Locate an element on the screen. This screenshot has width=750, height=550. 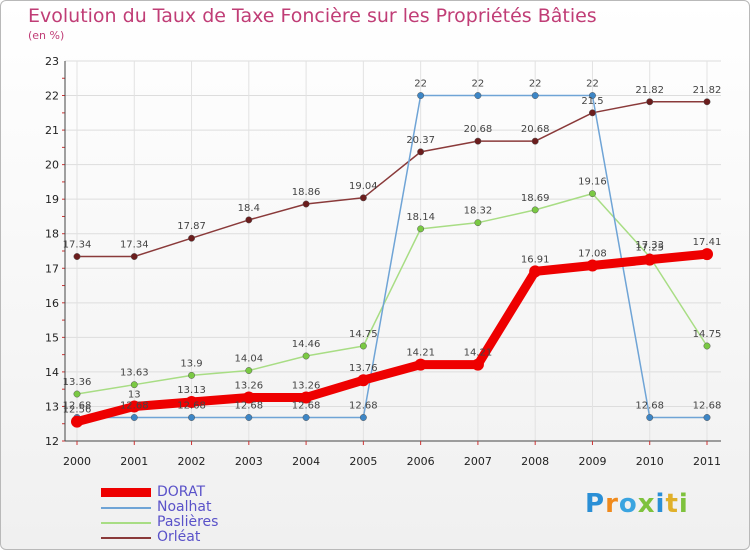
unit-label: (en %) is located at coordinates (46, 35).